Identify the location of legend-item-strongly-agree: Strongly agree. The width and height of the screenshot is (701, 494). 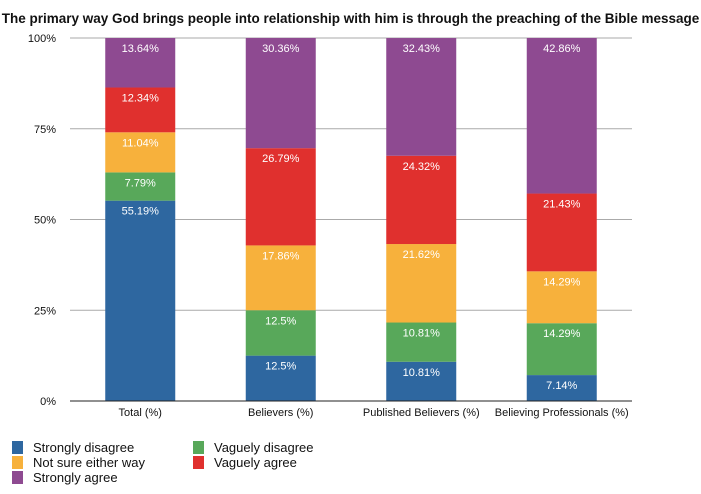
(65, 477).